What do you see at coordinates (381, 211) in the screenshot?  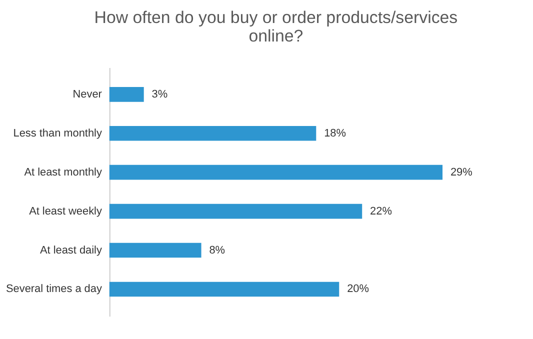 I see `data-label: 22%` at bounding box center [381, 211].